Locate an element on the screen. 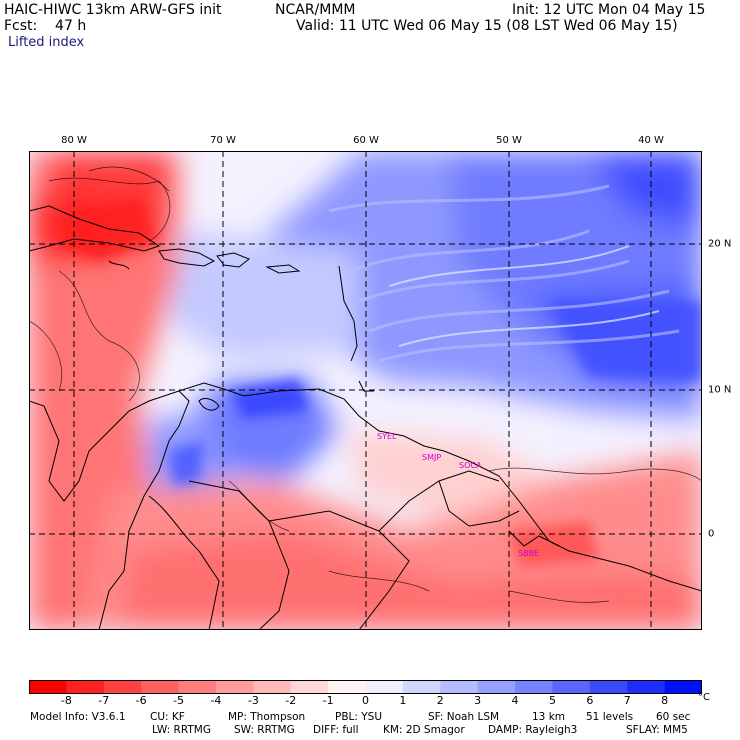  sflay-scheme: SFLAY: MM5 is located at coordinates (657, 730).